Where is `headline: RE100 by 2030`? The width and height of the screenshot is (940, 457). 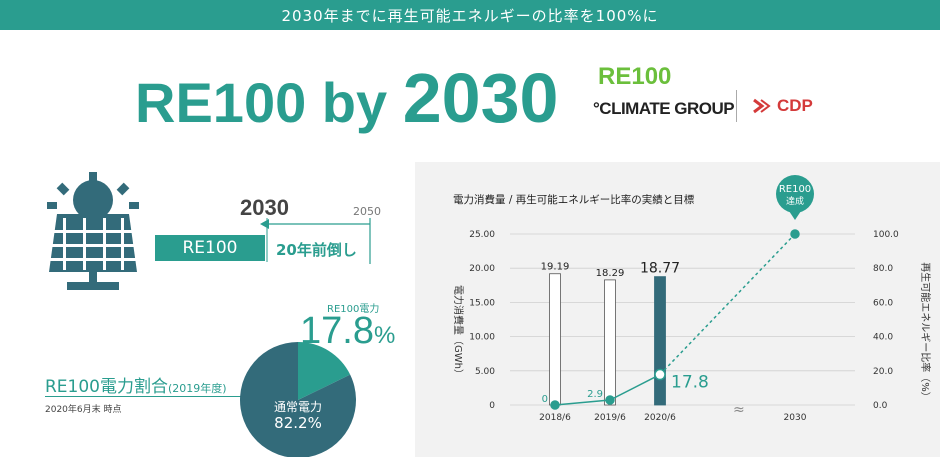
headline: RE100 by 2030 is located at coordinates (346, 98).